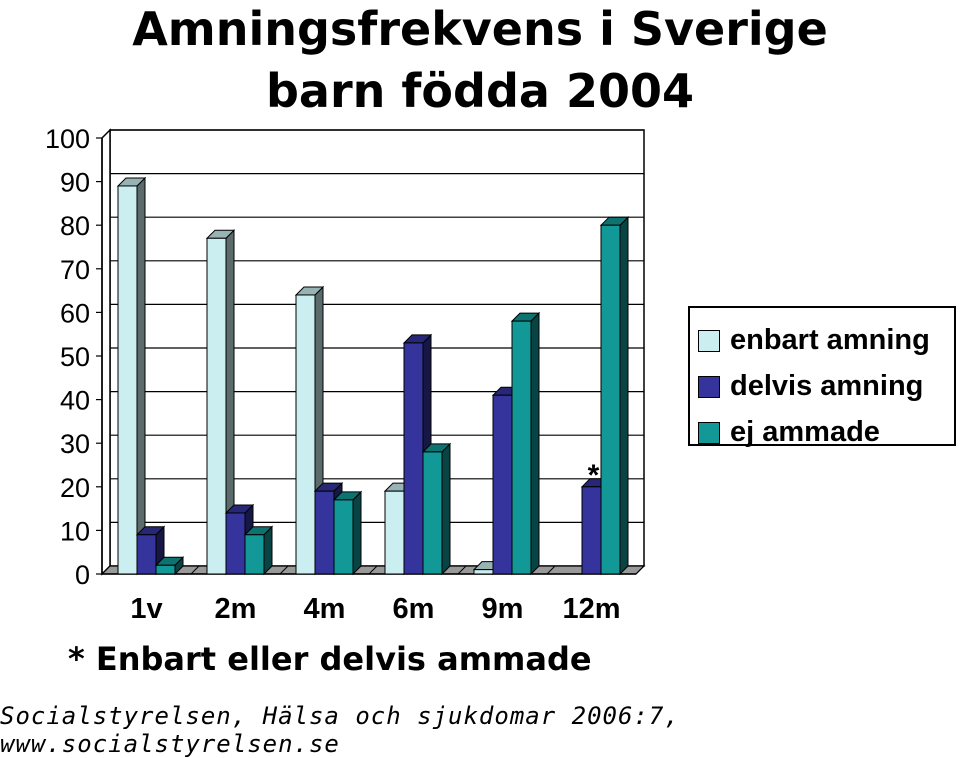  Describe the element at coordinates (709, 433) in the screenshot. I see `legend-swatch-ej` at that location.